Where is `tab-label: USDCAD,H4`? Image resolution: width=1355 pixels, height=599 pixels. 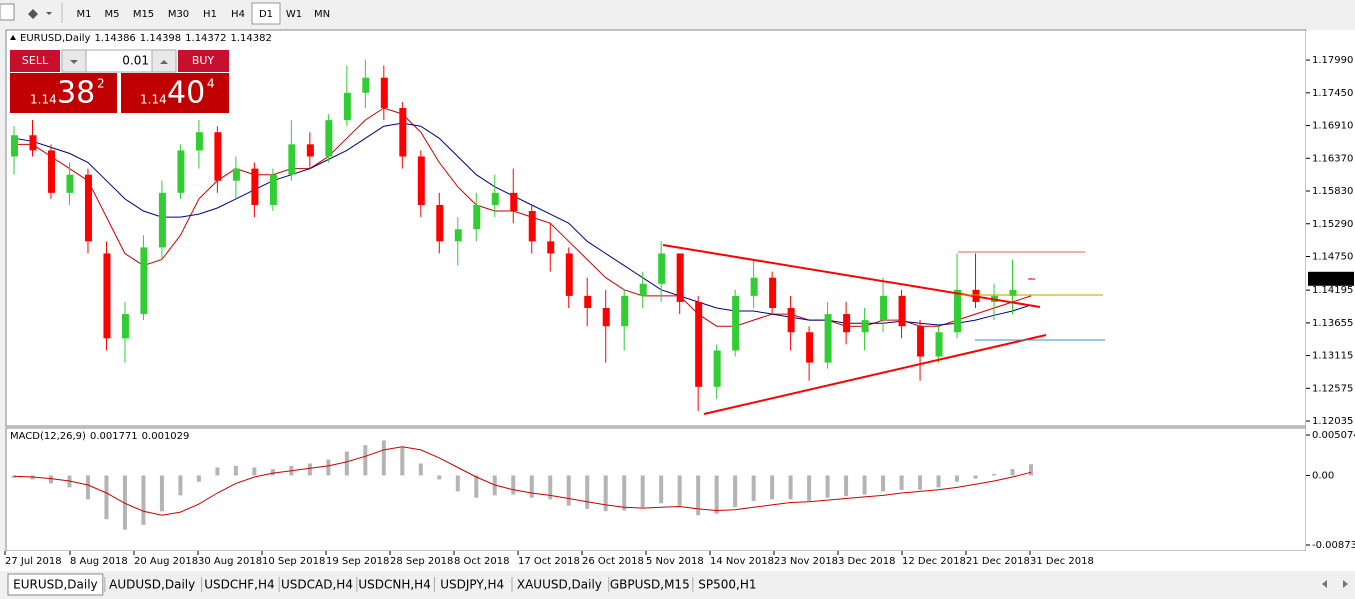 tab-label: USDCAD,H4 is located at coordinates (317, 585).